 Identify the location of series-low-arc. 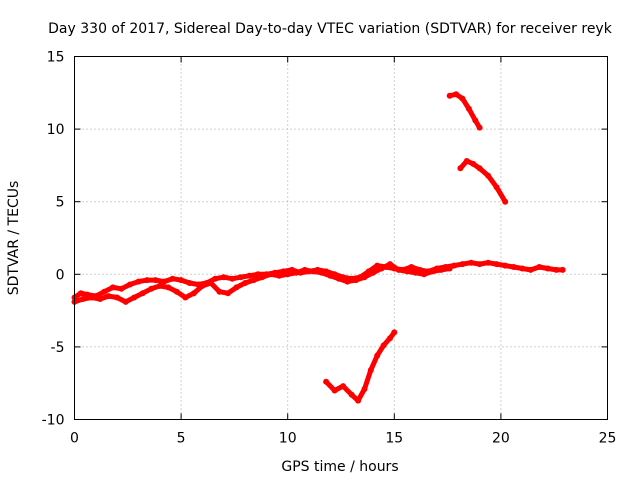
(360, 366).